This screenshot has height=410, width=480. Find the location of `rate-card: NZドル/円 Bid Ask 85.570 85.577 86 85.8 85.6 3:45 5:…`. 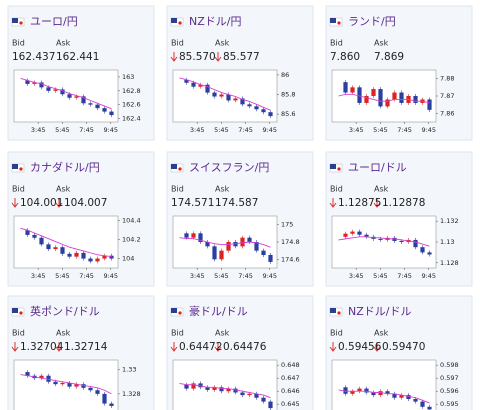

rate-card: NZドル/円 Bid Ask 85.570 85.577 86 85.8 85.6 3:45 5:… is located at coordinates (240, 73).